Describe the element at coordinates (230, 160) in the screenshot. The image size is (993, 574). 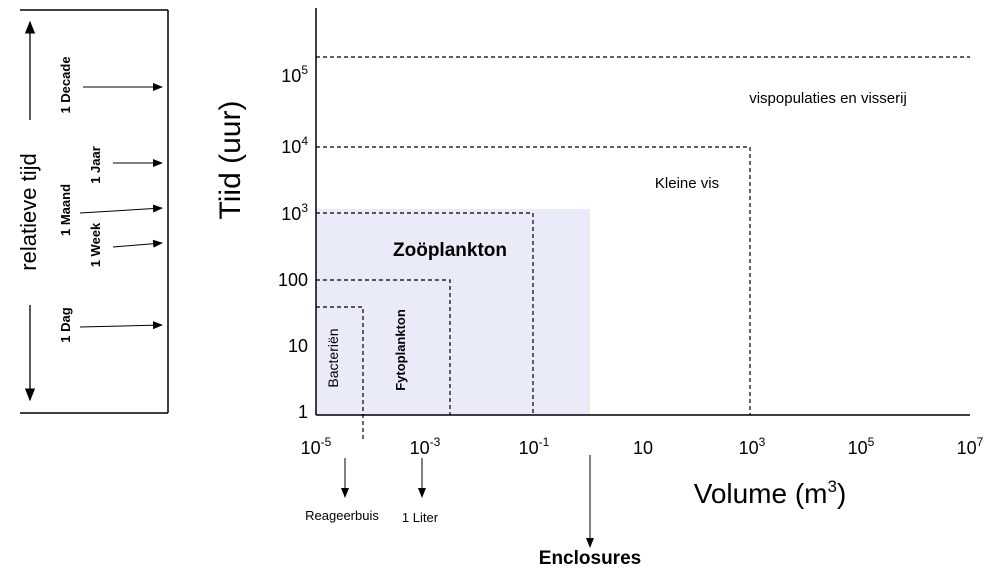
I see `y-title: Tiid (uur)` at that location.